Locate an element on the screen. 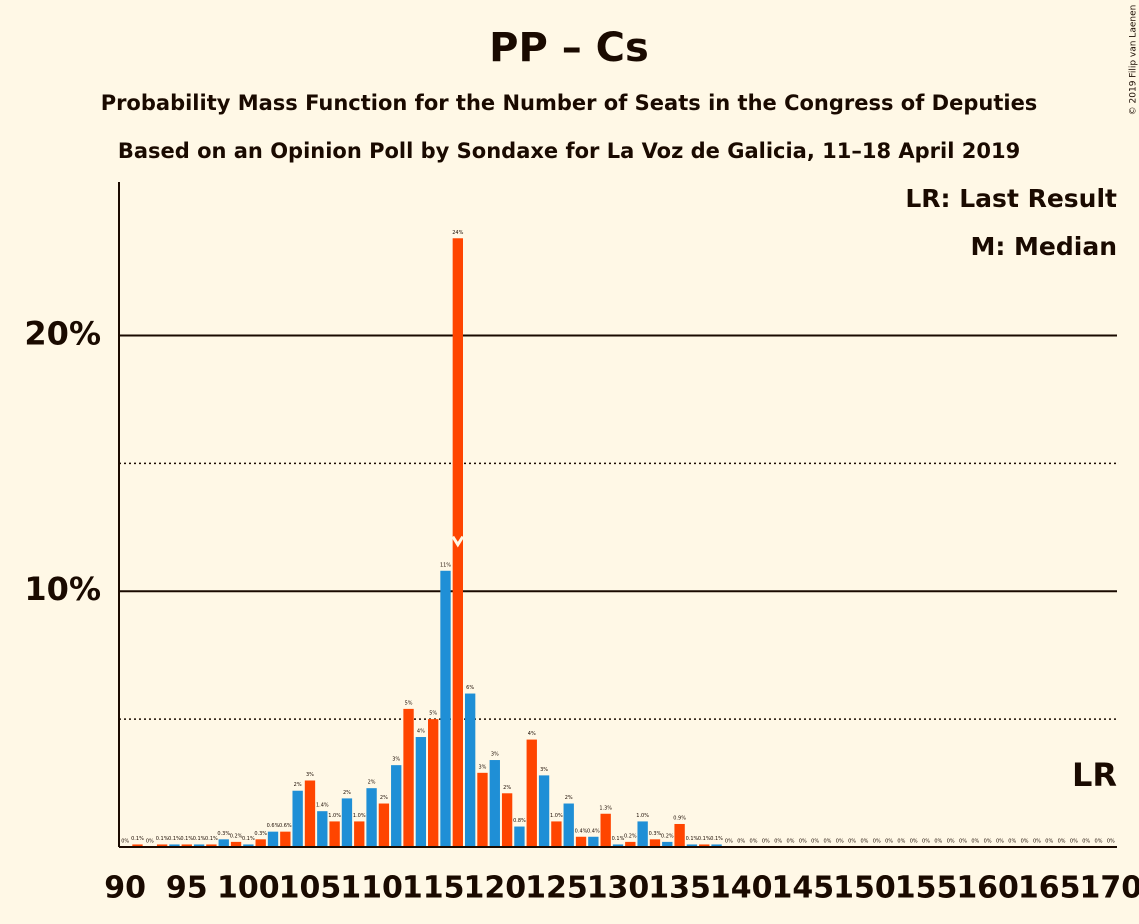  x-tick-label: 100 is located at coordinates (248, 888).